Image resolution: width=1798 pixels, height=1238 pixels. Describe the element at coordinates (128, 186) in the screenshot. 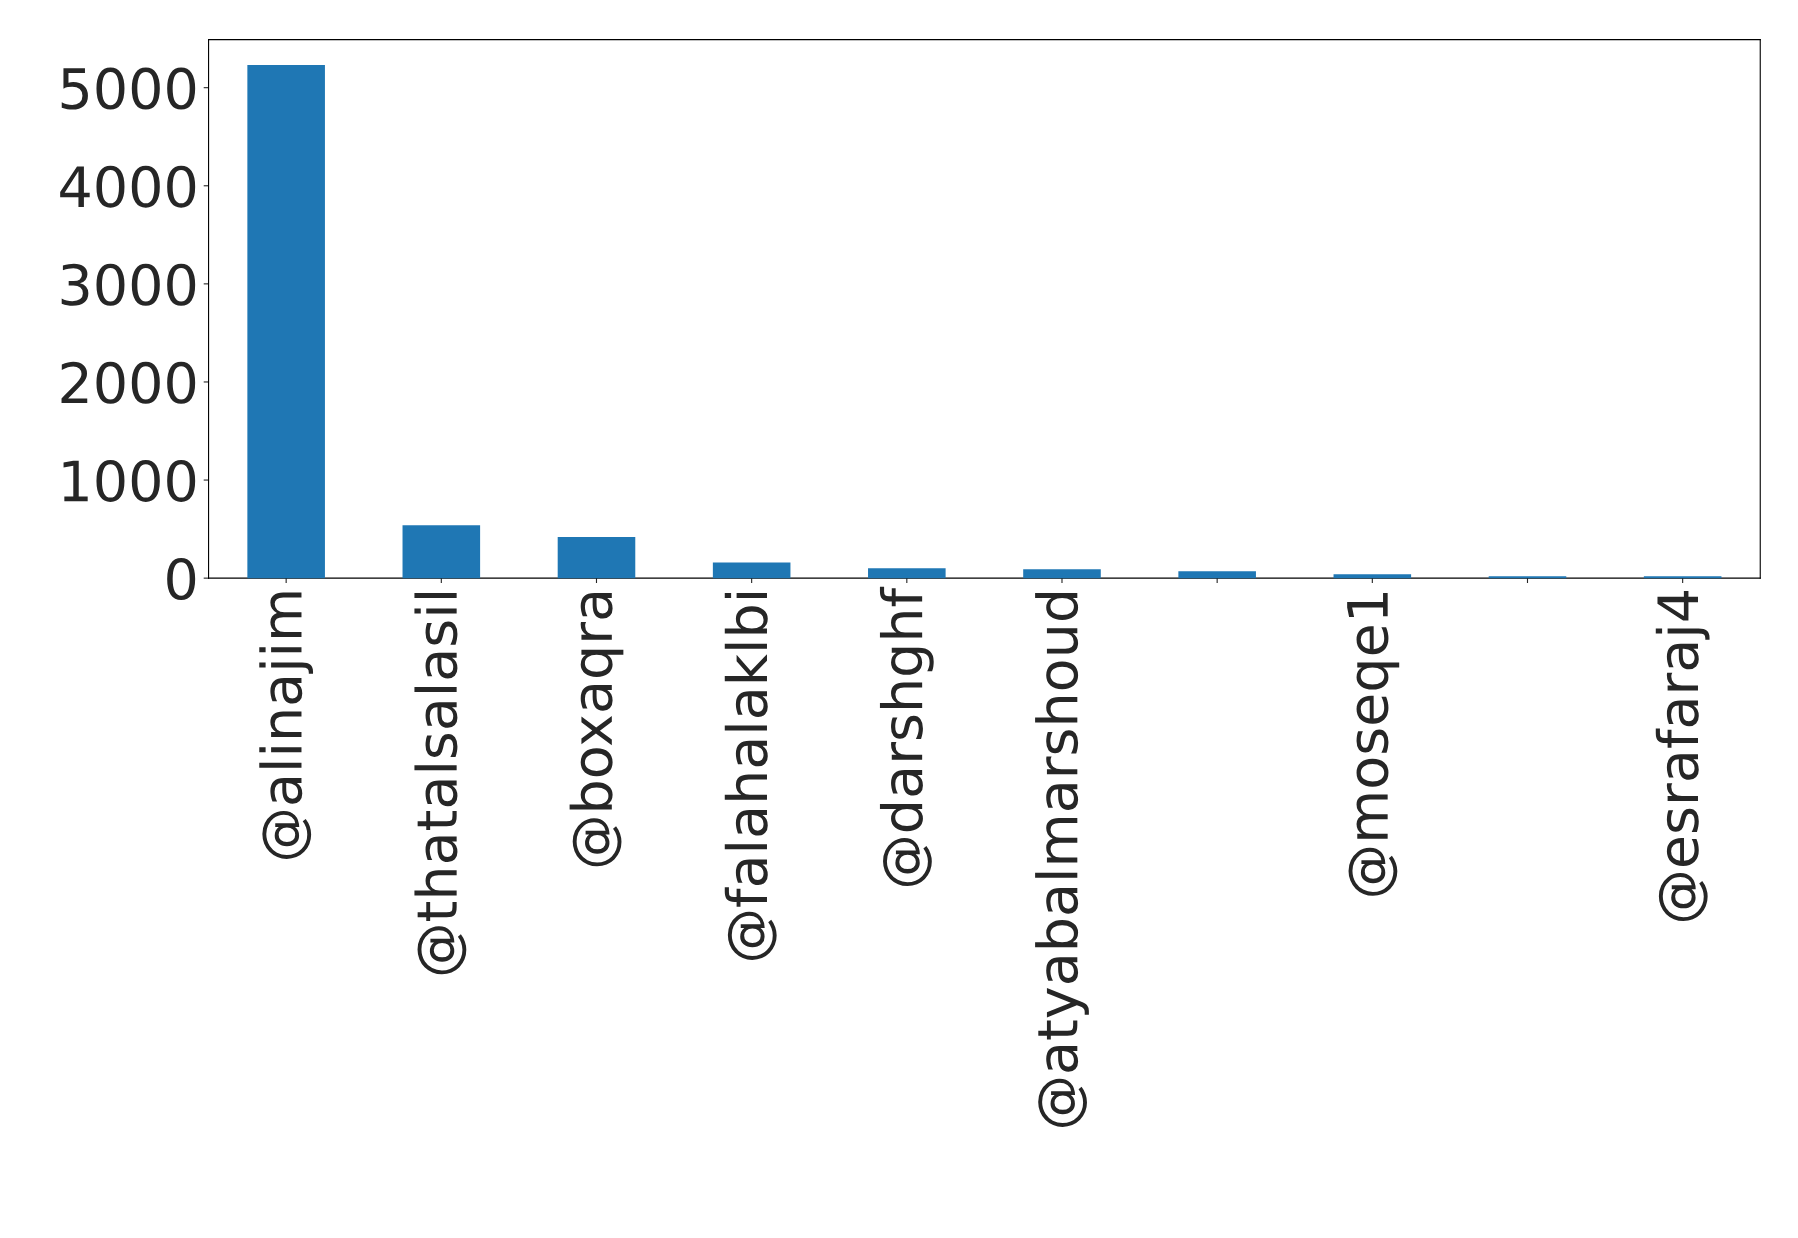

I see `y-tick-label: 4000` at that location.